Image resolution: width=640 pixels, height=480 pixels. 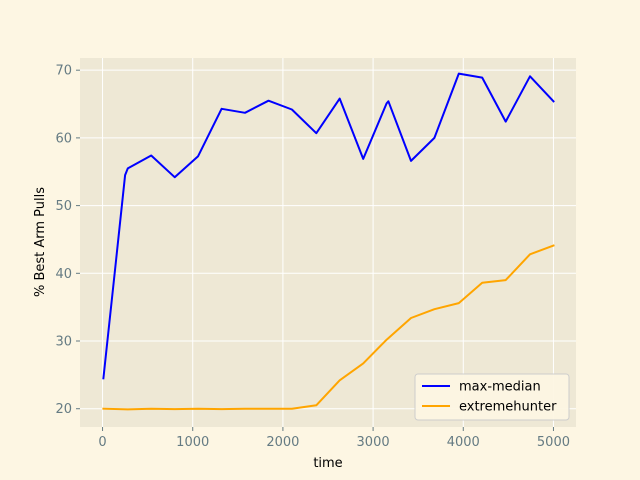 What do you see at coordinates (63, 138) in the screenshot?
I see `y-tick-label: 60` at bounding box center [63, 138].